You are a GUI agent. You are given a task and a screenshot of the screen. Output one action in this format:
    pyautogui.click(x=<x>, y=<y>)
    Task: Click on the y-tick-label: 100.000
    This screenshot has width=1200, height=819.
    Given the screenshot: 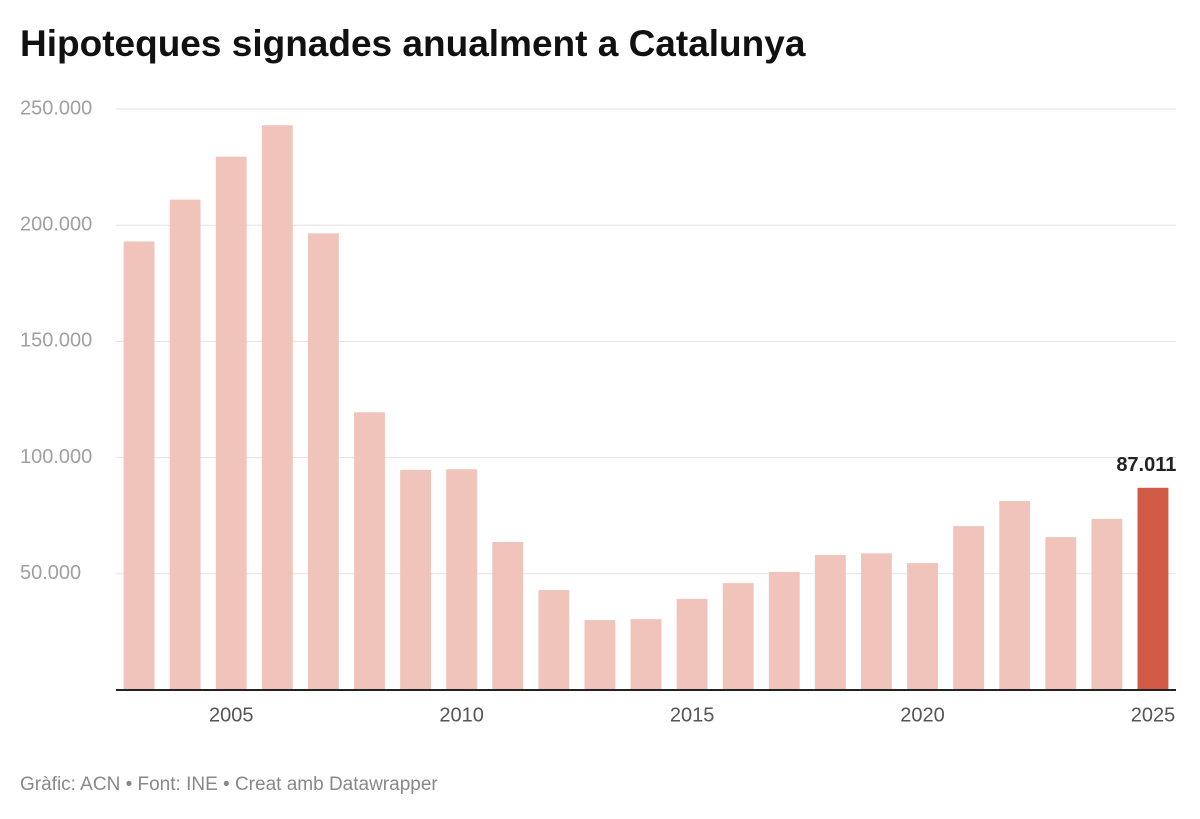 What is the action you would take?
    pyautogui.click(x=56, y=457)
    